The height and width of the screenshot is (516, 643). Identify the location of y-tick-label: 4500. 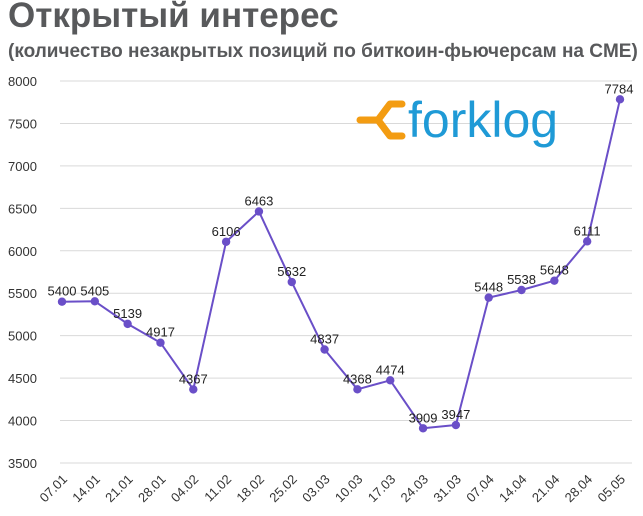
(22, 378).